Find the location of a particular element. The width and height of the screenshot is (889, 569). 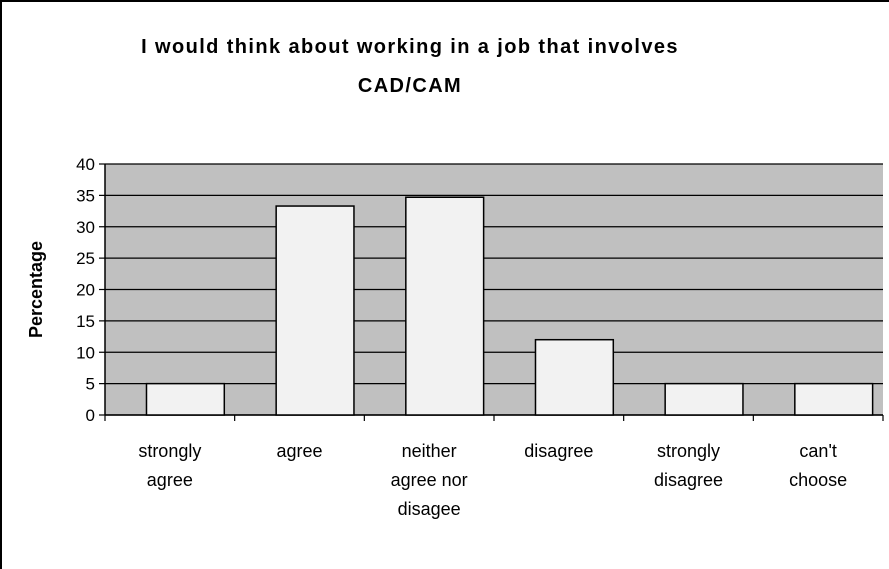

y-tick-label-30: 30 is located at coordinates (85, 227).